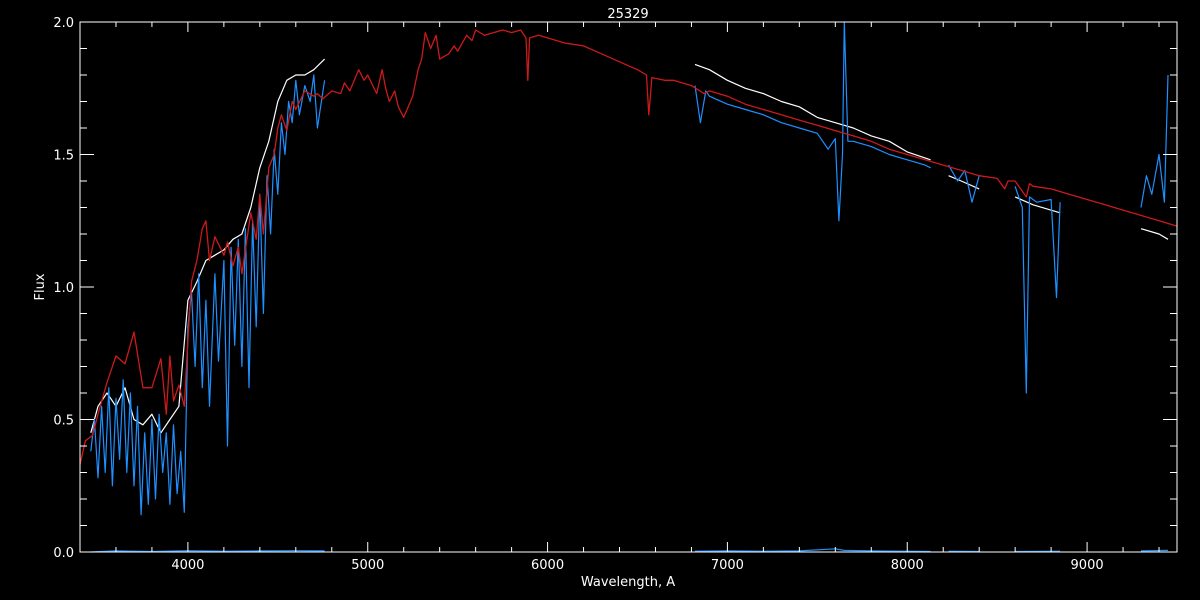 This screenshot has width=1200, height=600. What do you see at coordinates (627, 14) in the screenshot?
I see `chart-title: 25329` at bounding box center [627, 14].